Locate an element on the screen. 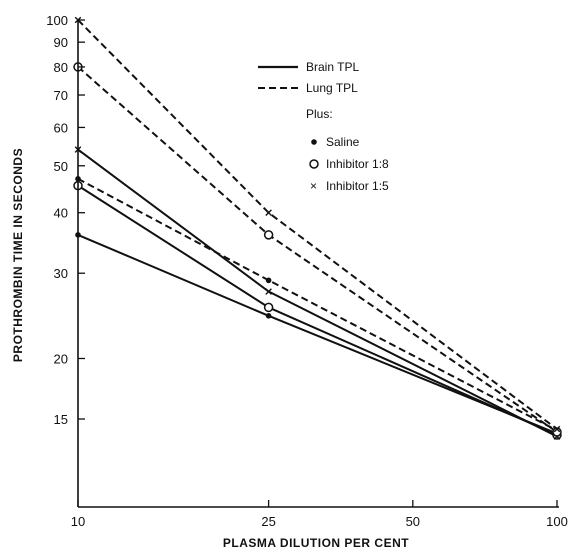 This screenshot has height=552, width=575. legend-dot-icon is located at coordinates (314, 142).